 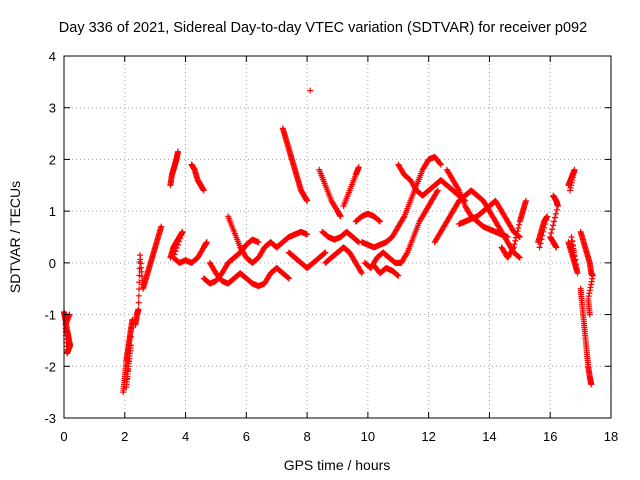 What do you see at coordinates (489, 436) in the screenshot?
I see `x-tick-label: 14` at bounding box center [489, 436].